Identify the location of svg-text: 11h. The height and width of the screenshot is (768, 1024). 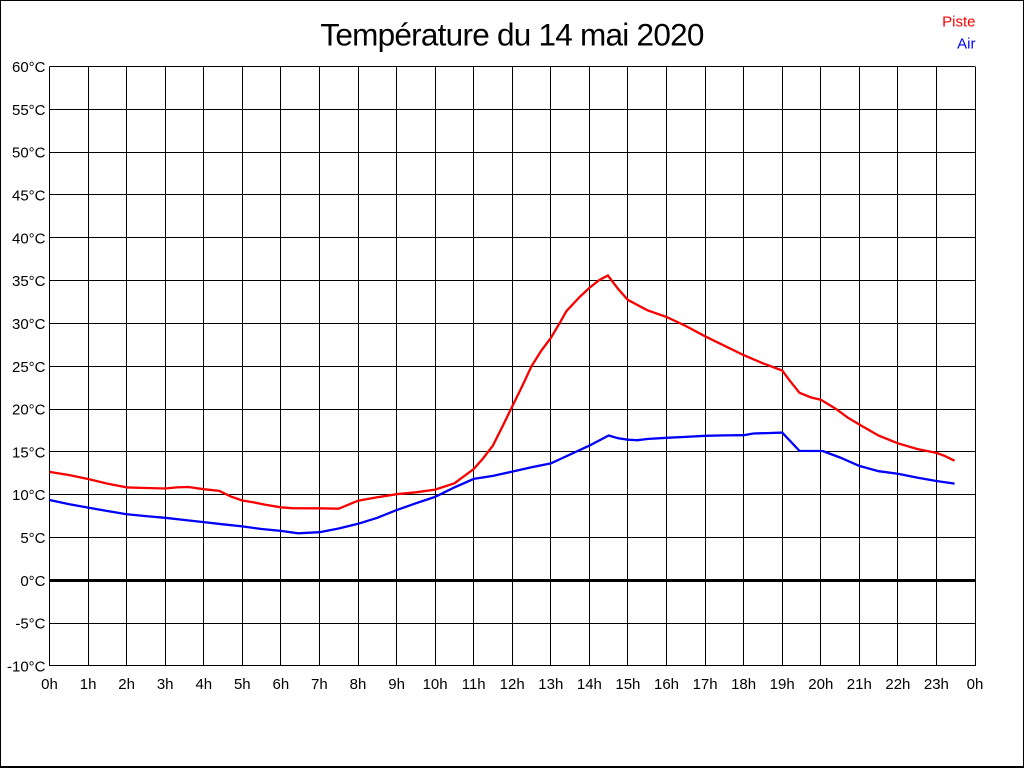
(474, 684).